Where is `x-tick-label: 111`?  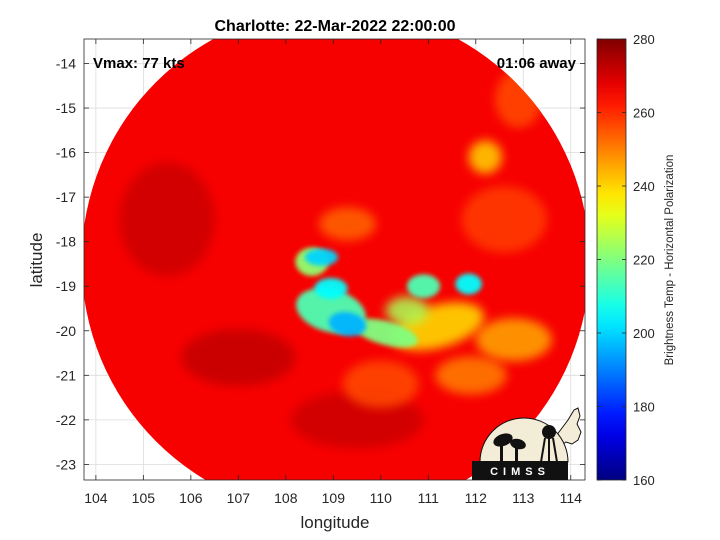
x-tick-label: 111 is located at coordinates (428, 498).